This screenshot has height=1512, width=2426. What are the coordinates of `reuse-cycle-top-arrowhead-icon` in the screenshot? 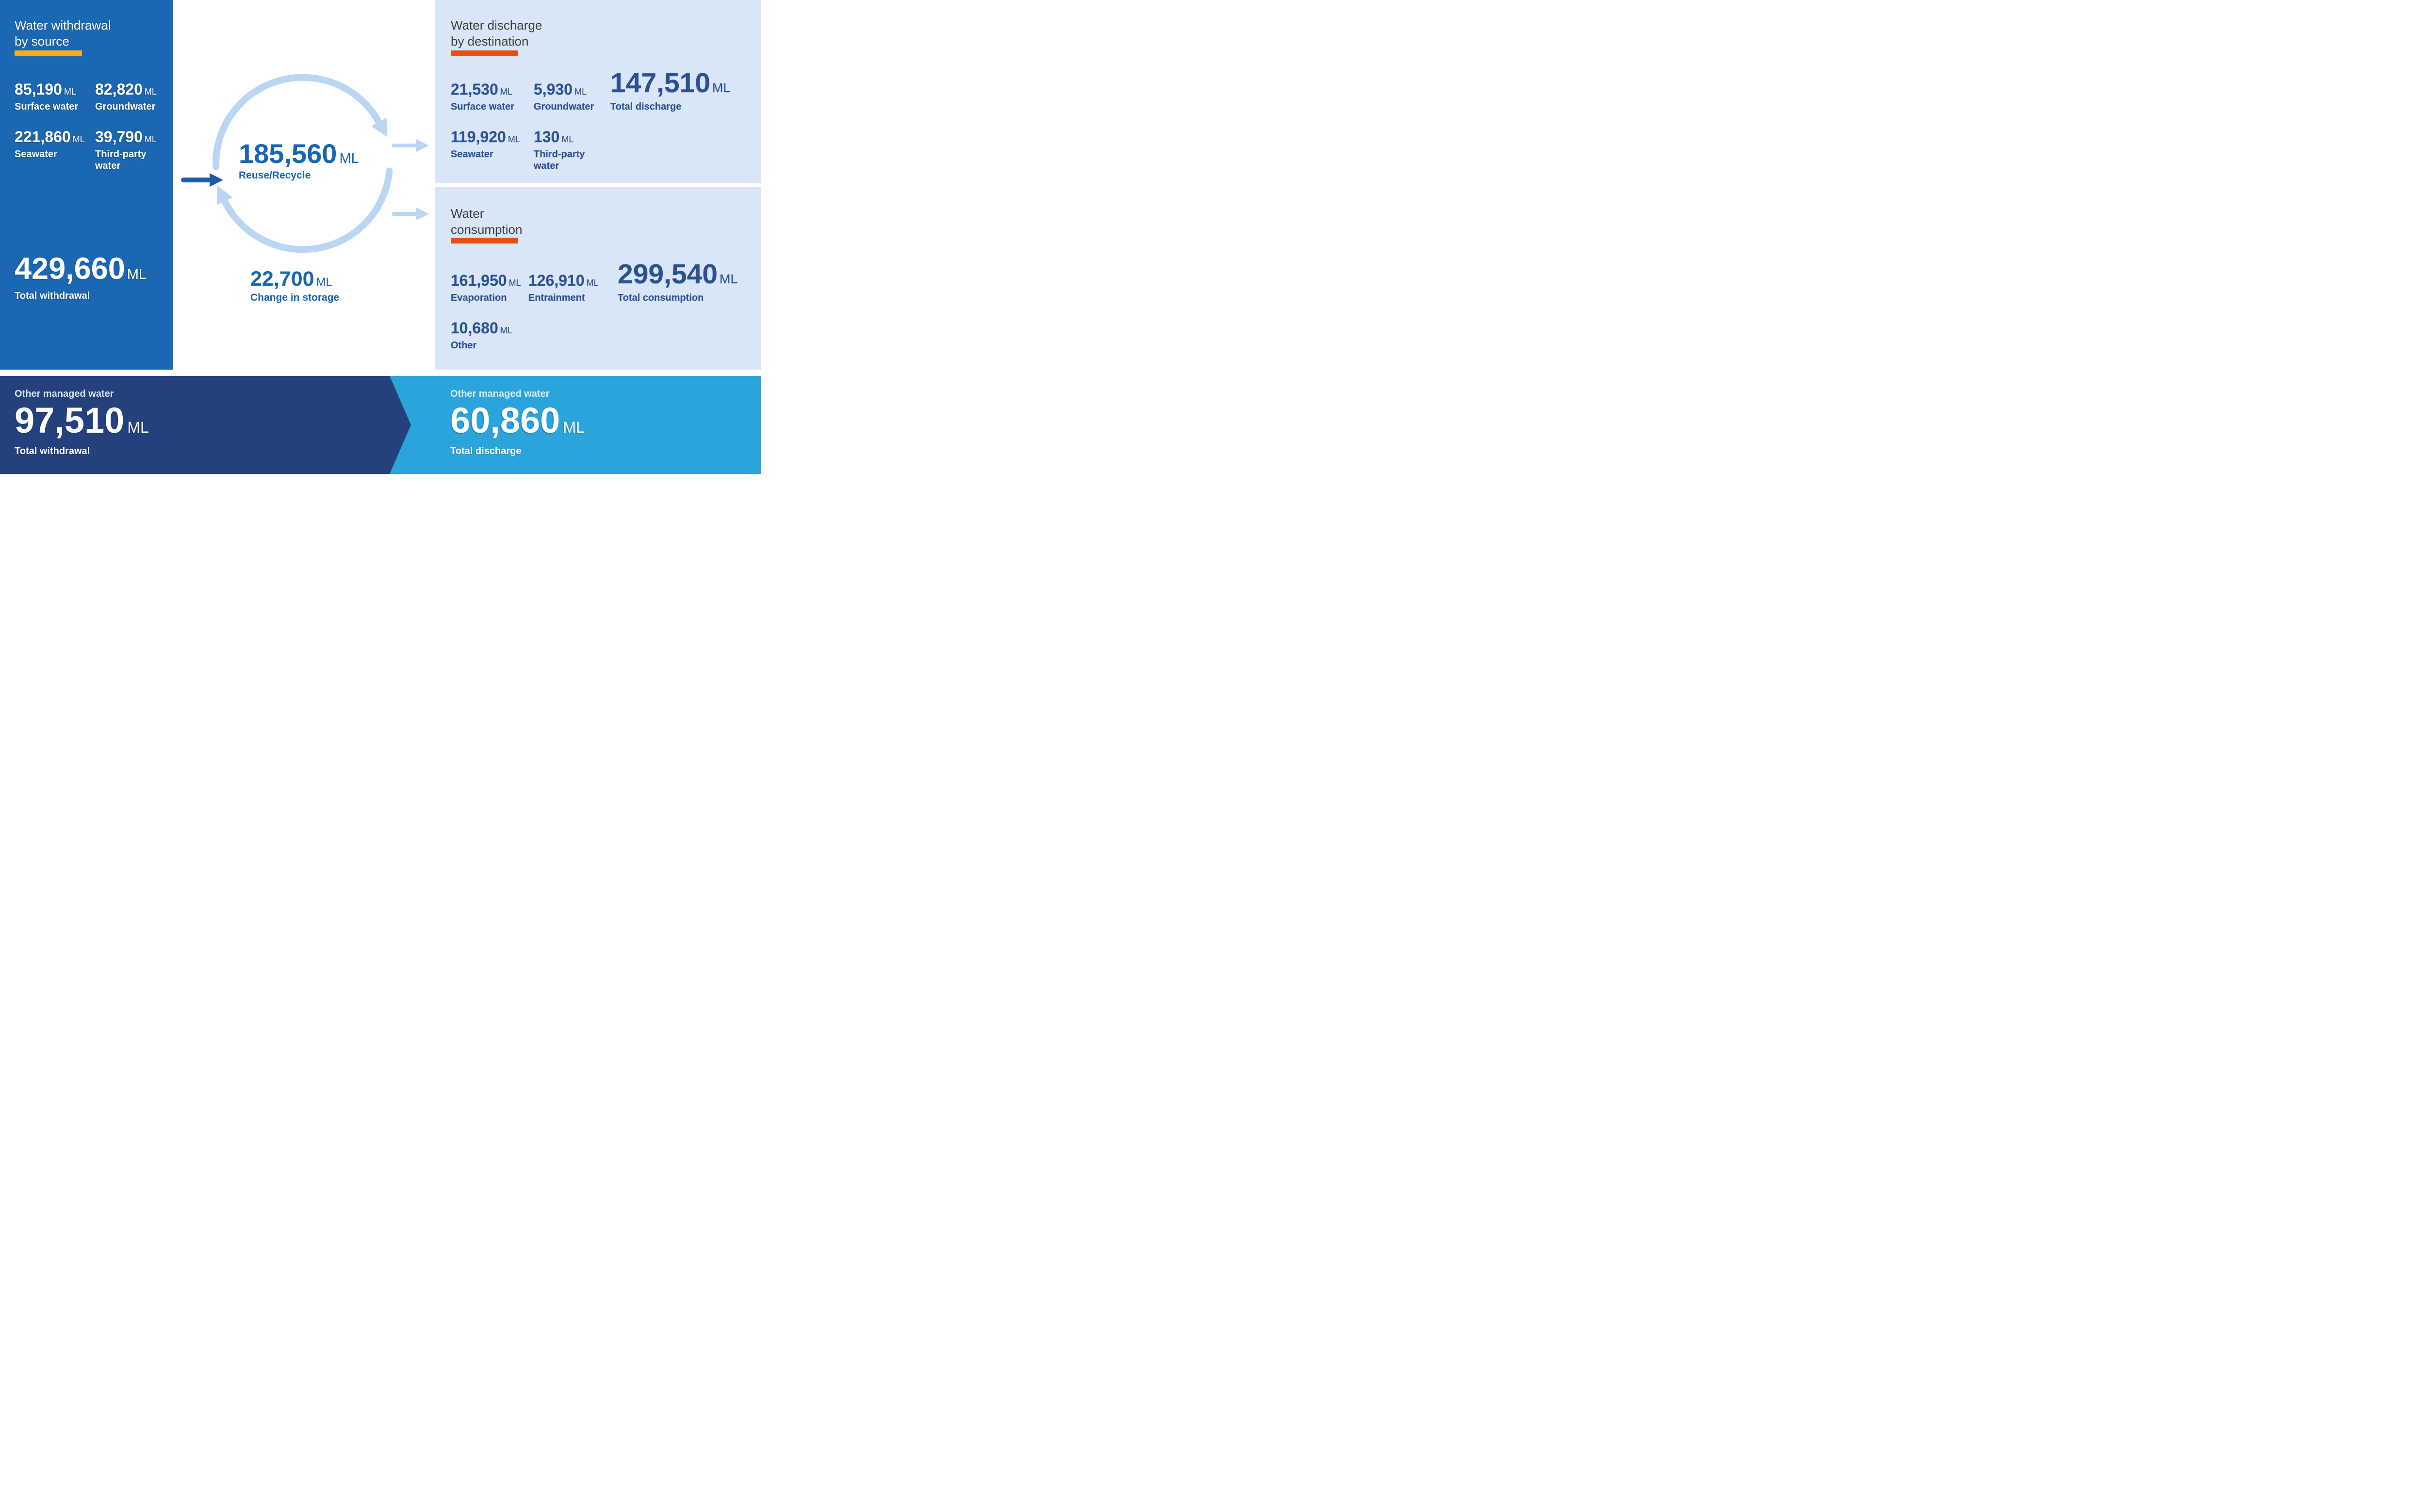 It's located at (379, 127).